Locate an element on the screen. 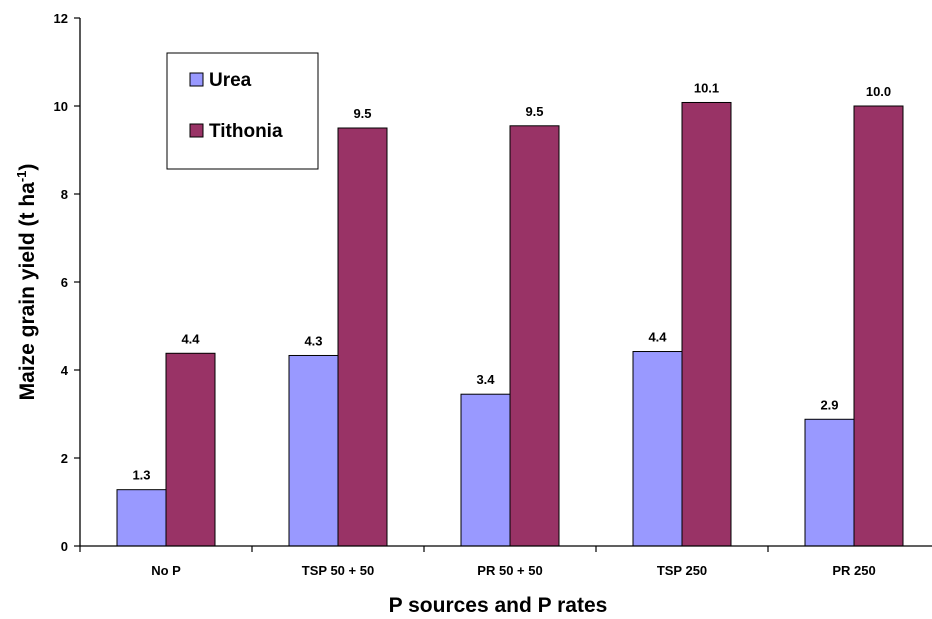 Image resolution: width=932 pixels, height=619 pixels. legend: Urea Tithonia is located at coordinates (242, 111).